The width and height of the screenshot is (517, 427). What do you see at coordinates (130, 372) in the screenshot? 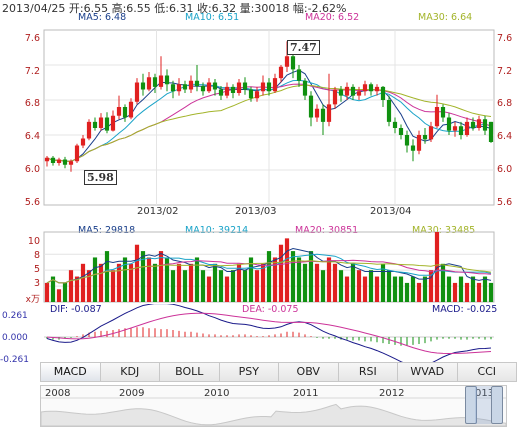
I see `tab-kdj: KDJ` at bounding box center [130, 372].